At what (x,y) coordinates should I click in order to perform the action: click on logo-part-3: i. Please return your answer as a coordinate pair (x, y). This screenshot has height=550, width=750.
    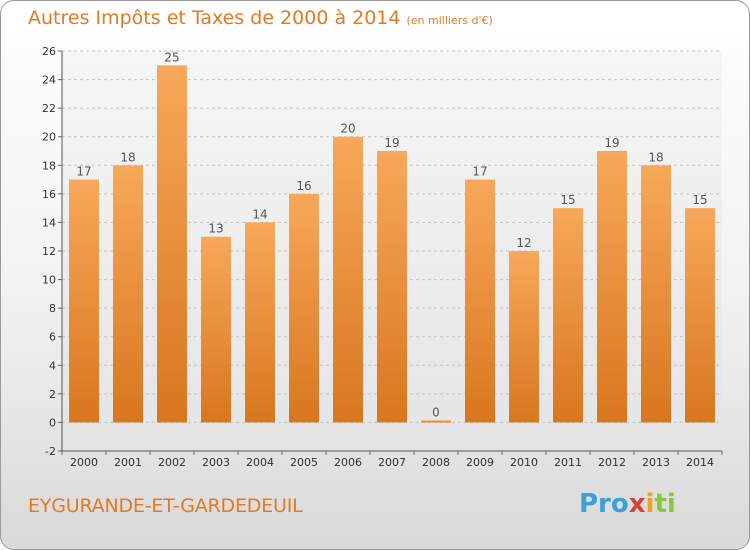
    Looking at the image, I should click on (650, 504).